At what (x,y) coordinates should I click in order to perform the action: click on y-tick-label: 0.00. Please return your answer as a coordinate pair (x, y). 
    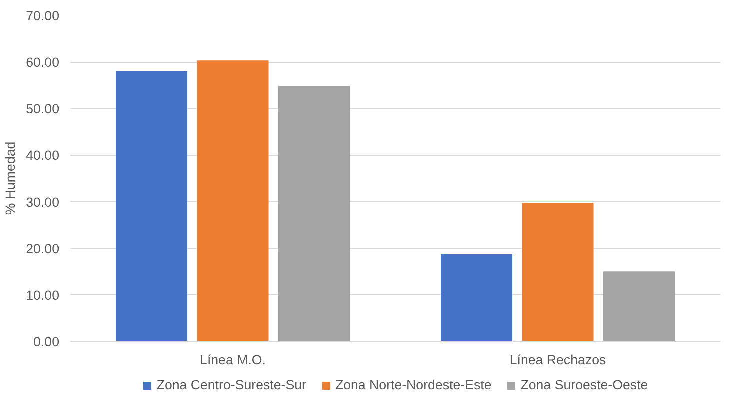
    Looking at the image, I should click on (47, 342).